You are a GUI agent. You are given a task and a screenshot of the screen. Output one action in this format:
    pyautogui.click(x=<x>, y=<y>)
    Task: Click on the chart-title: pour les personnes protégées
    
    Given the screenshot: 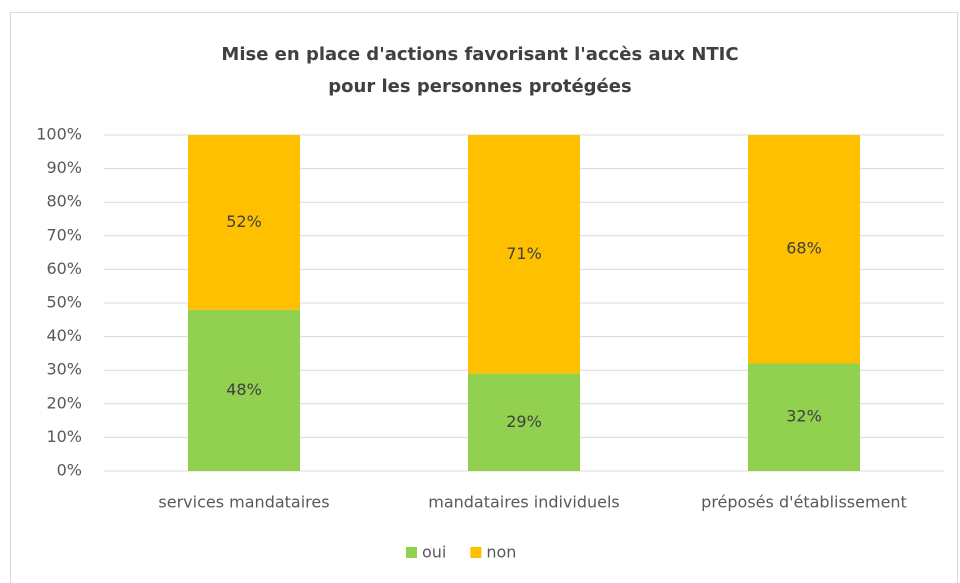 What is the action you would take?
    pyautogui.click(x=479, y=86)
    